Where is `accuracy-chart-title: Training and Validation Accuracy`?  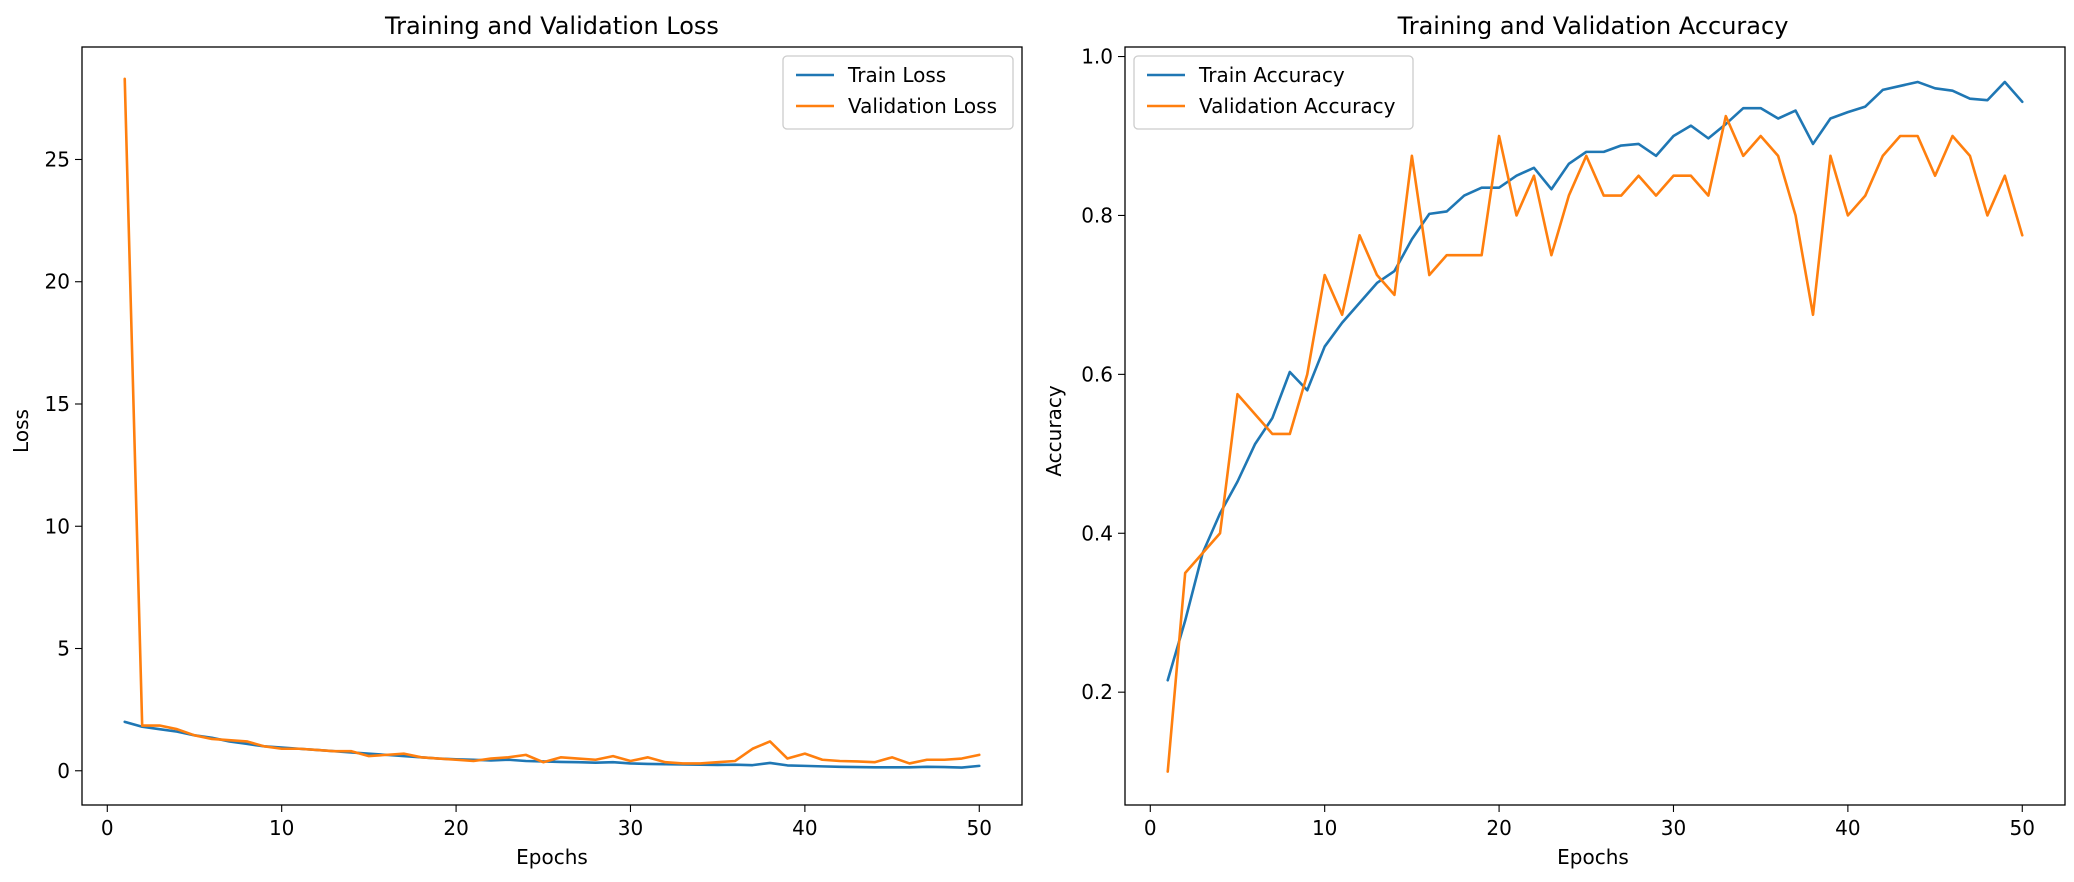
accuracy-chart-title: Training and Validation Accuracy is located at coordinates (1593, 26).